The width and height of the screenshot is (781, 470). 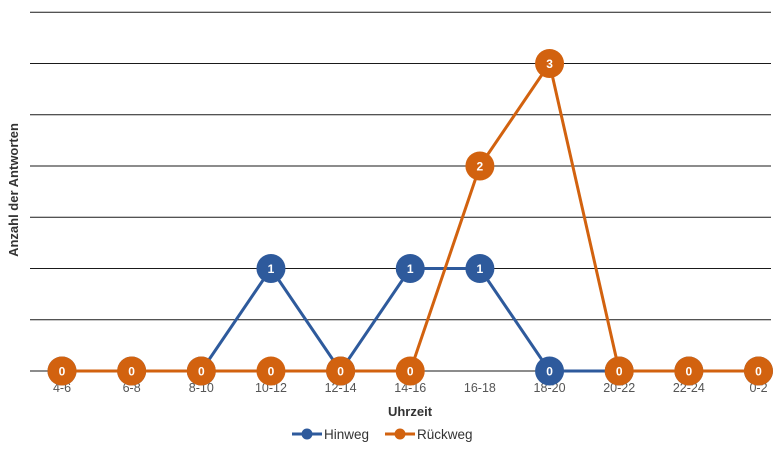 I want to click on x-tick-label: 12-14, so click(x=341, y=388).